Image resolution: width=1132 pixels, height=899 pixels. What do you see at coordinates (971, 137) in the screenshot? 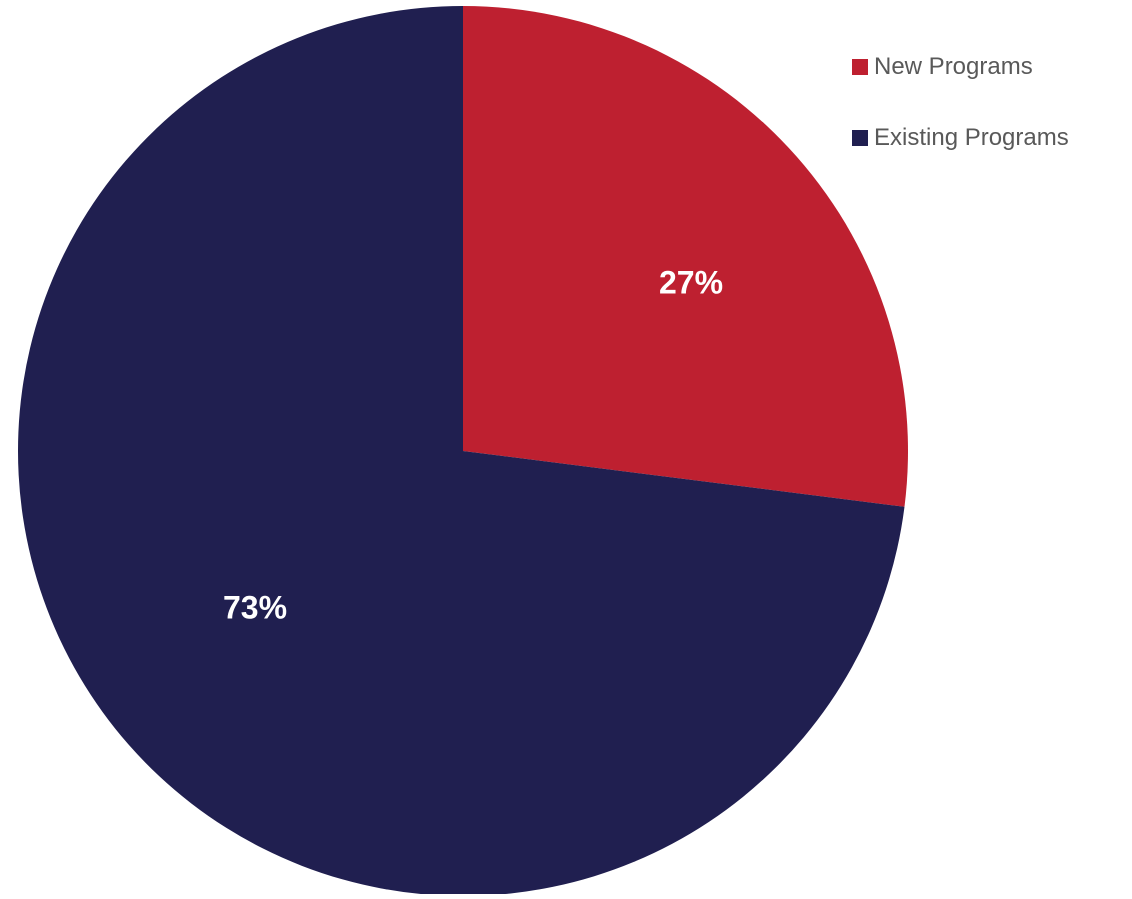
I see `legend-label-existing-programs: Existing Programs` at bounding box center [971, 137].